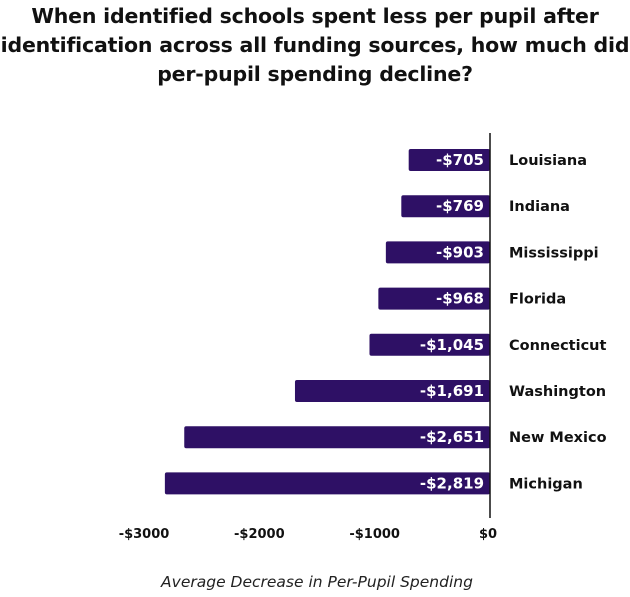 The width and height of the screenshot is (630, 597). What do you see at coordinates (537, 300) in the screenshot?
I see `category-label: Florida` at bounding box center [537, 300].